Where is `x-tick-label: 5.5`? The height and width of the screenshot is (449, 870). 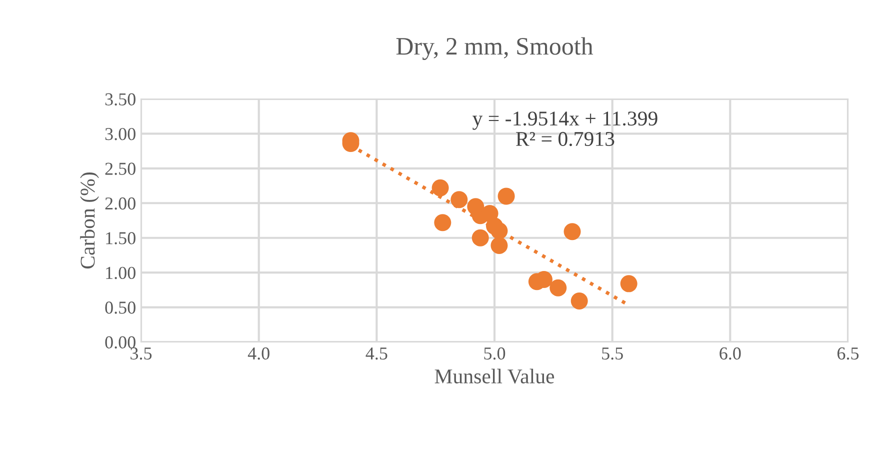 x-tick-label: 5.5 is located at coordinates (612, 354).